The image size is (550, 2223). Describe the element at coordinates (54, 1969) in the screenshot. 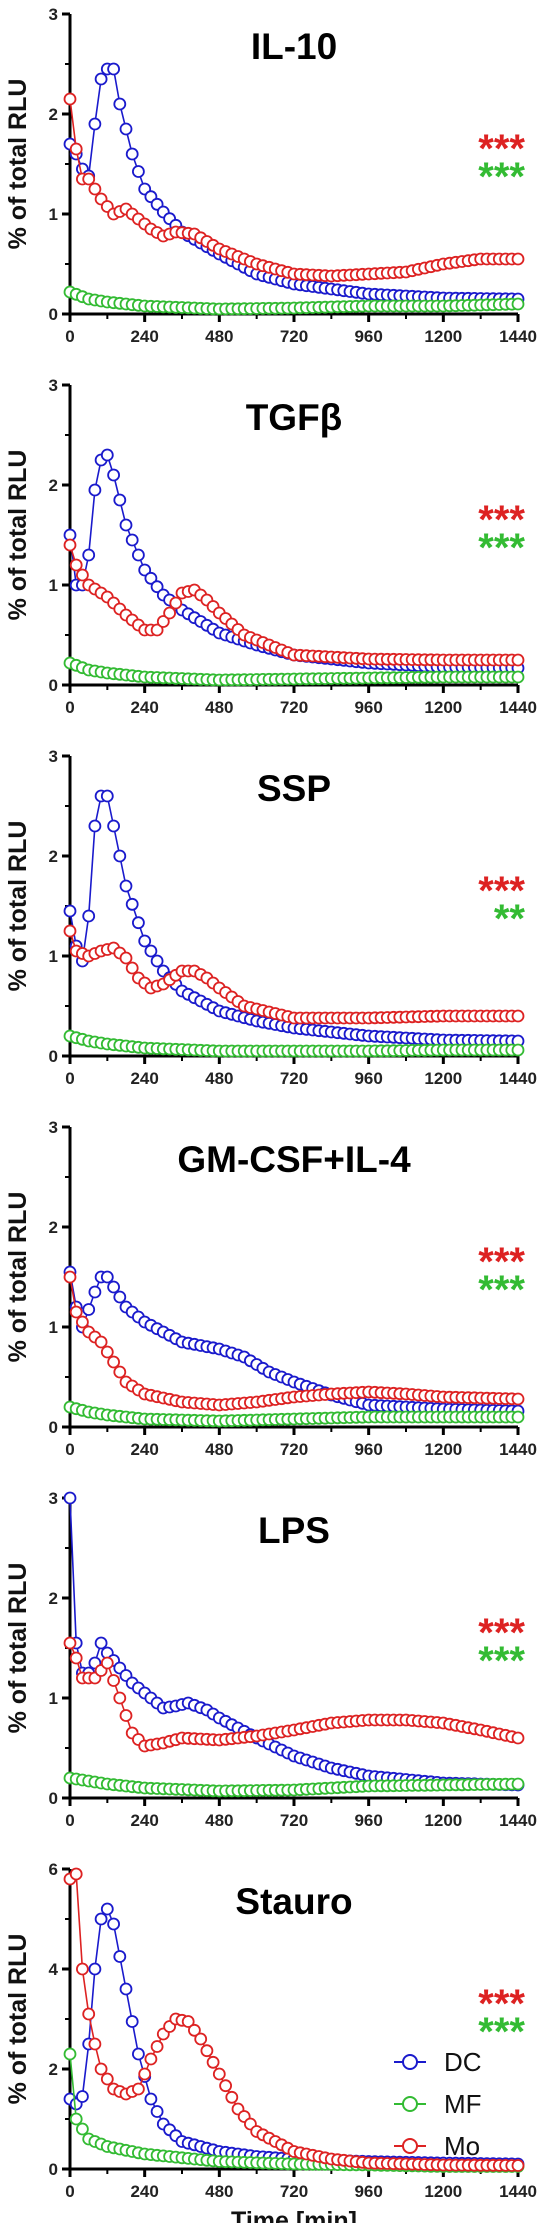

I see `y-tick-label: 4` at that location.